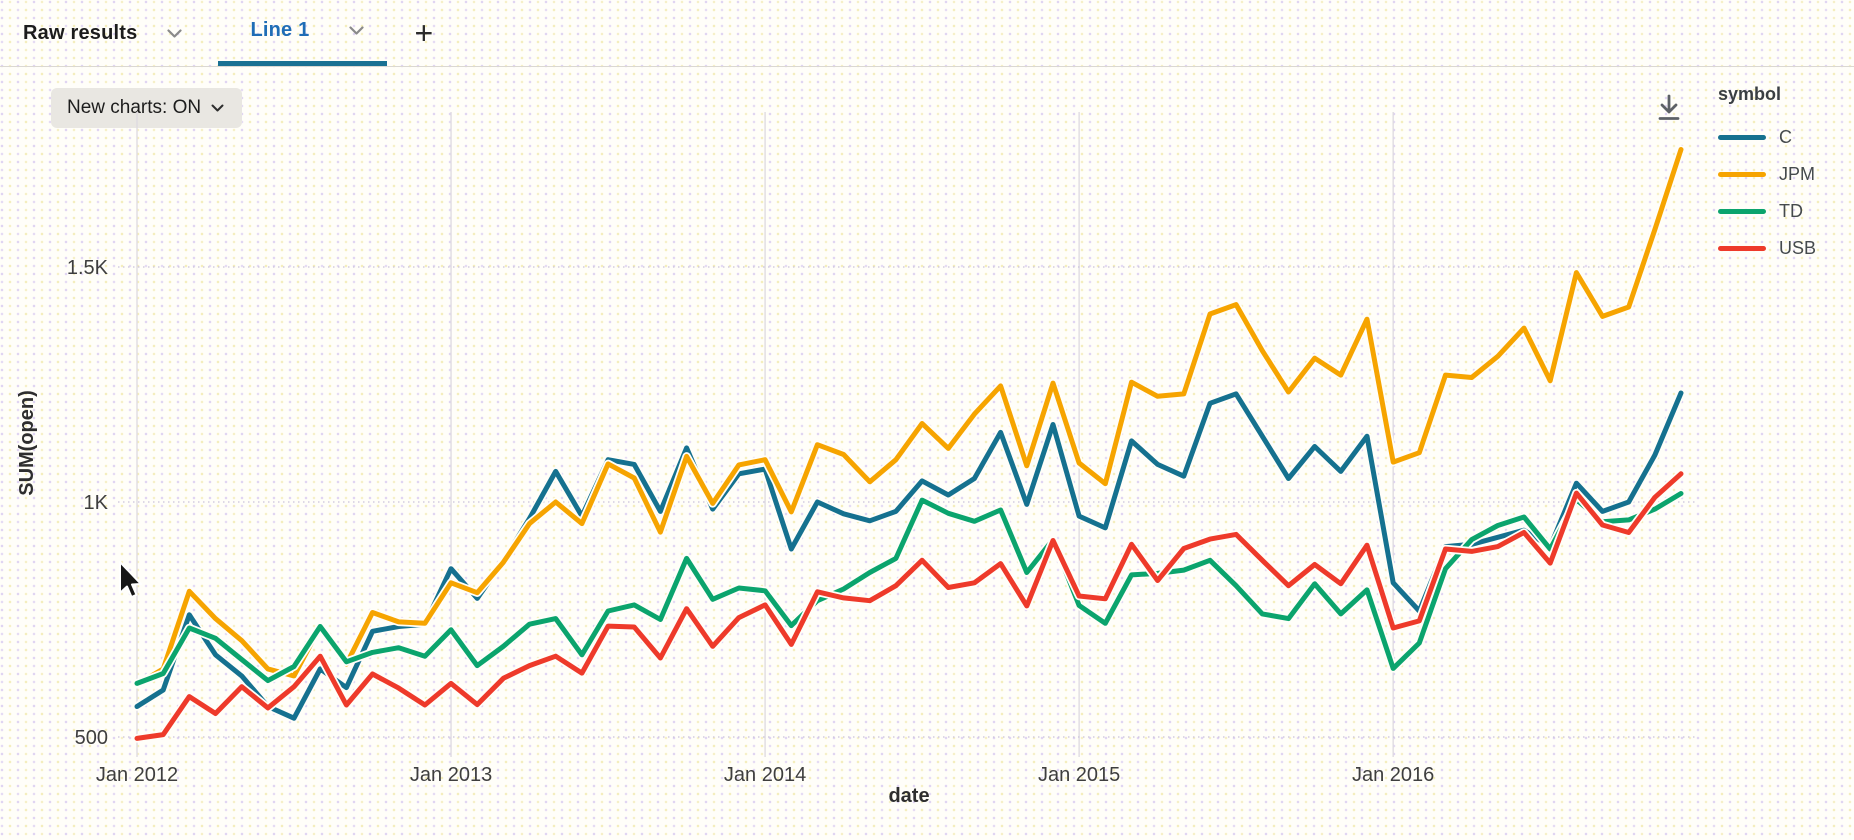 Image resolution: width=1854 pixels, height=840 pixels. I want to click on legend-swatch-usb, so click(1742, 248).